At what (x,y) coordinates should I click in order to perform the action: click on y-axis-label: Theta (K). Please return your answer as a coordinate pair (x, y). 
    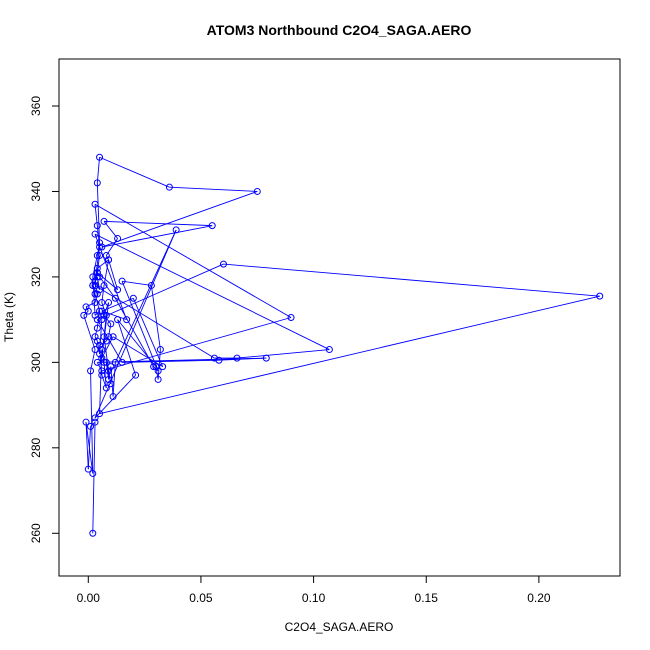
    Looking at the image, I should click on (9, 317).